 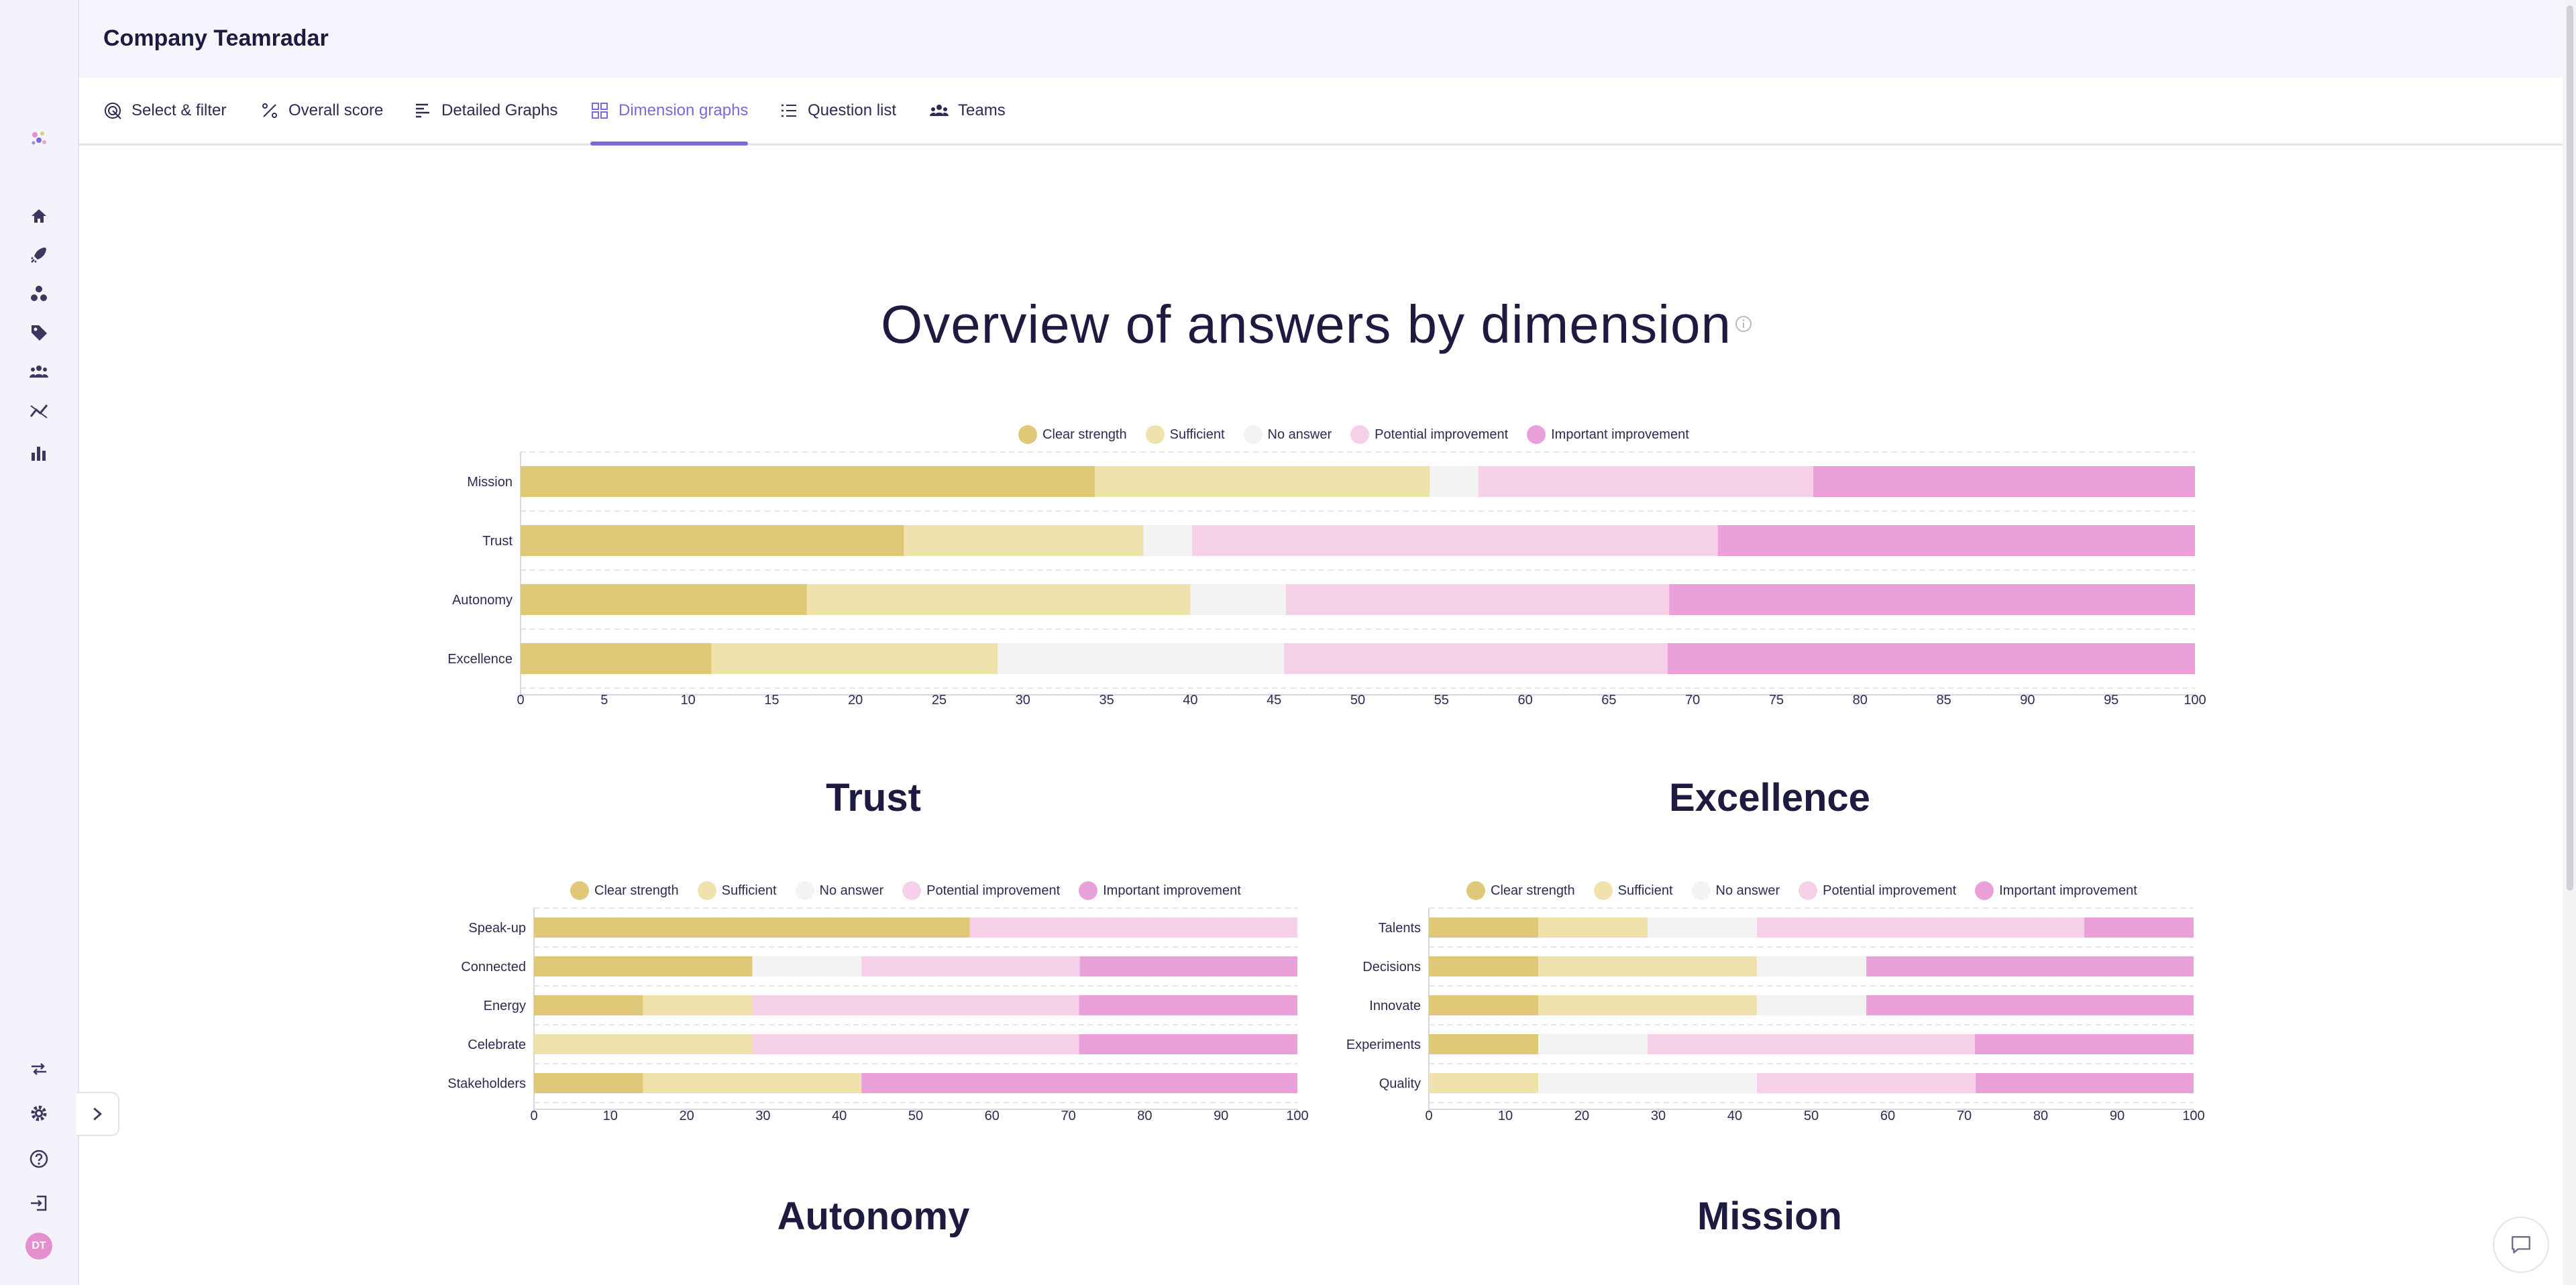 I want to click on help-icon, so click(x=38, y=1159).